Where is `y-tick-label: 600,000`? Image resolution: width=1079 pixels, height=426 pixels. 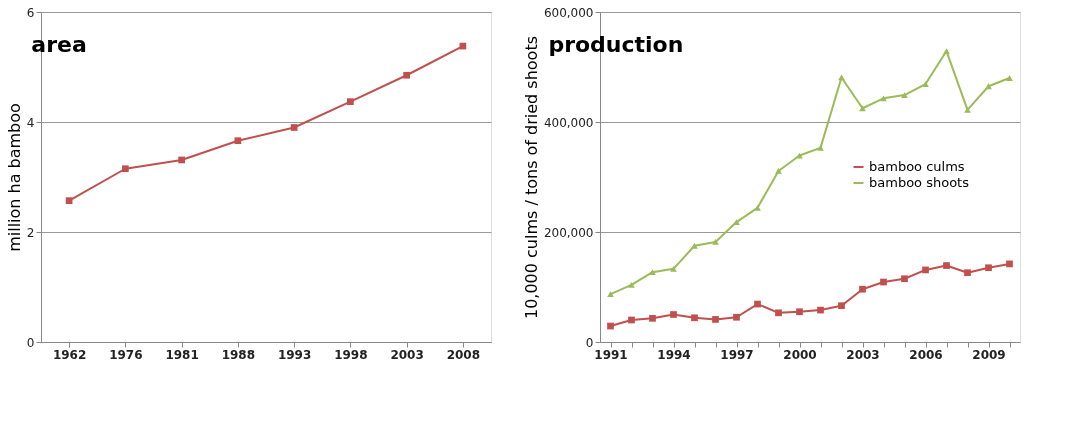
y-tick-label: 600,000 is located at coordinates (568, 12).